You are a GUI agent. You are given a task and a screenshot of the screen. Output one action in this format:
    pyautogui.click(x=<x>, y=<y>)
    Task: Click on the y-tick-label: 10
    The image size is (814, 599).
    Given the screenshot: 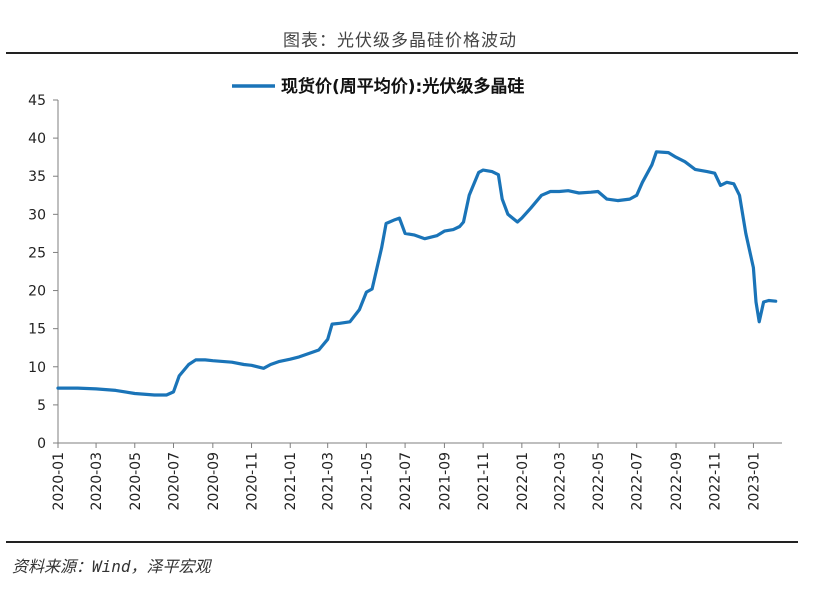 What is the action you would take?
    pyautogui.click(x=37, y=368)
    